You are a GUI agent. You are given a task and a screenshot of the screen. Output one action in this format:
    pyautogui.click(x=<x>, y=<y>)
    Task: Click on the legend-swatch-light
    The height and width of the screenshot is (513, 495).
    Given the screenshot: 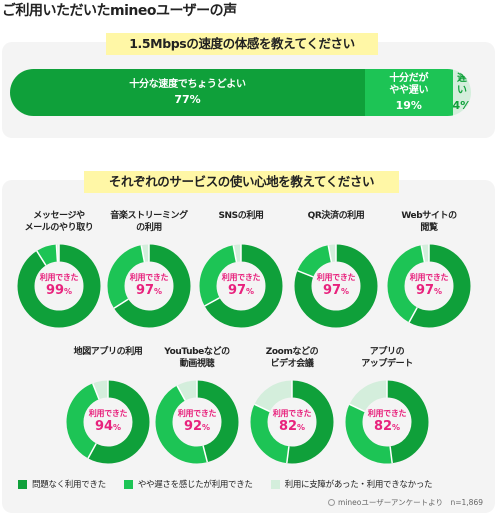 What is the action you would take?
    pyautogui.click(x=275, y=484)
    